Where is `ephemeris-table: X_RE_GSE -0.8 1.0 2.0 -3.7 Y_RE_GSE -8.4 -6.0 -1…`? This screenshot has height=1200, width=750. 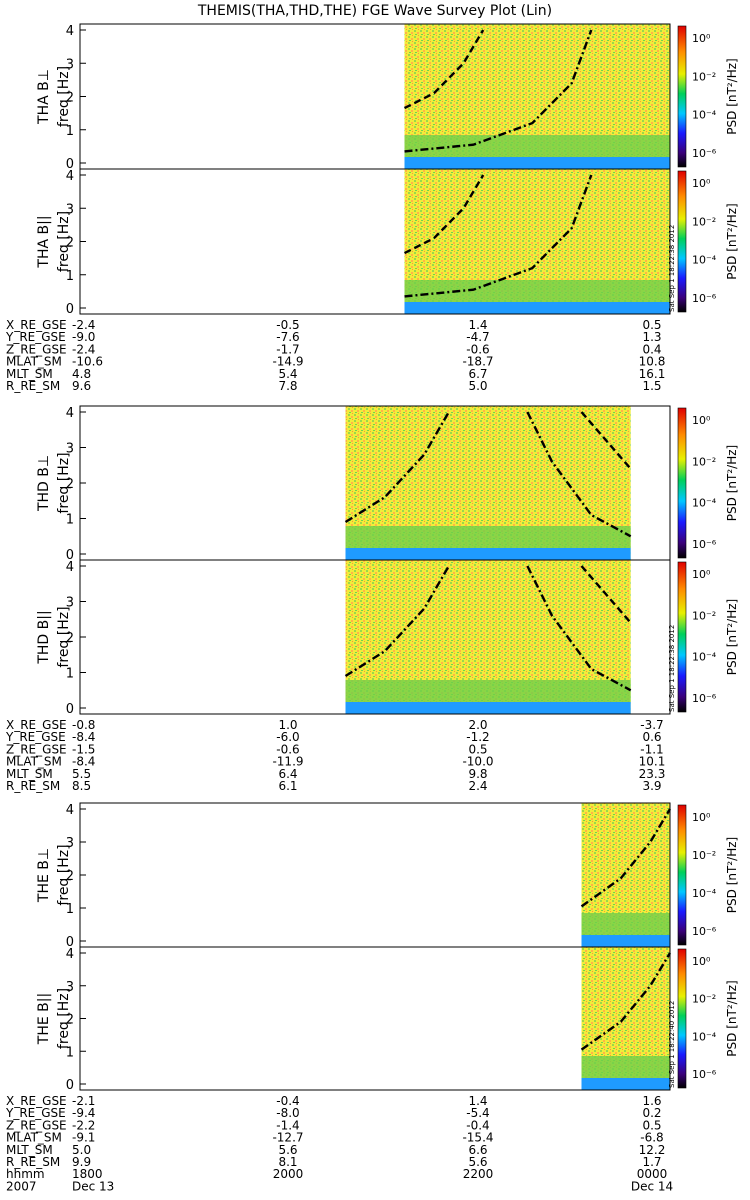 ephemeris-table: X_RE_GSE -0.8 1.0 2.0 -3.7 Y_RE_GSE -8.4 -6.0 -1… is located at coordinates (335, 755).